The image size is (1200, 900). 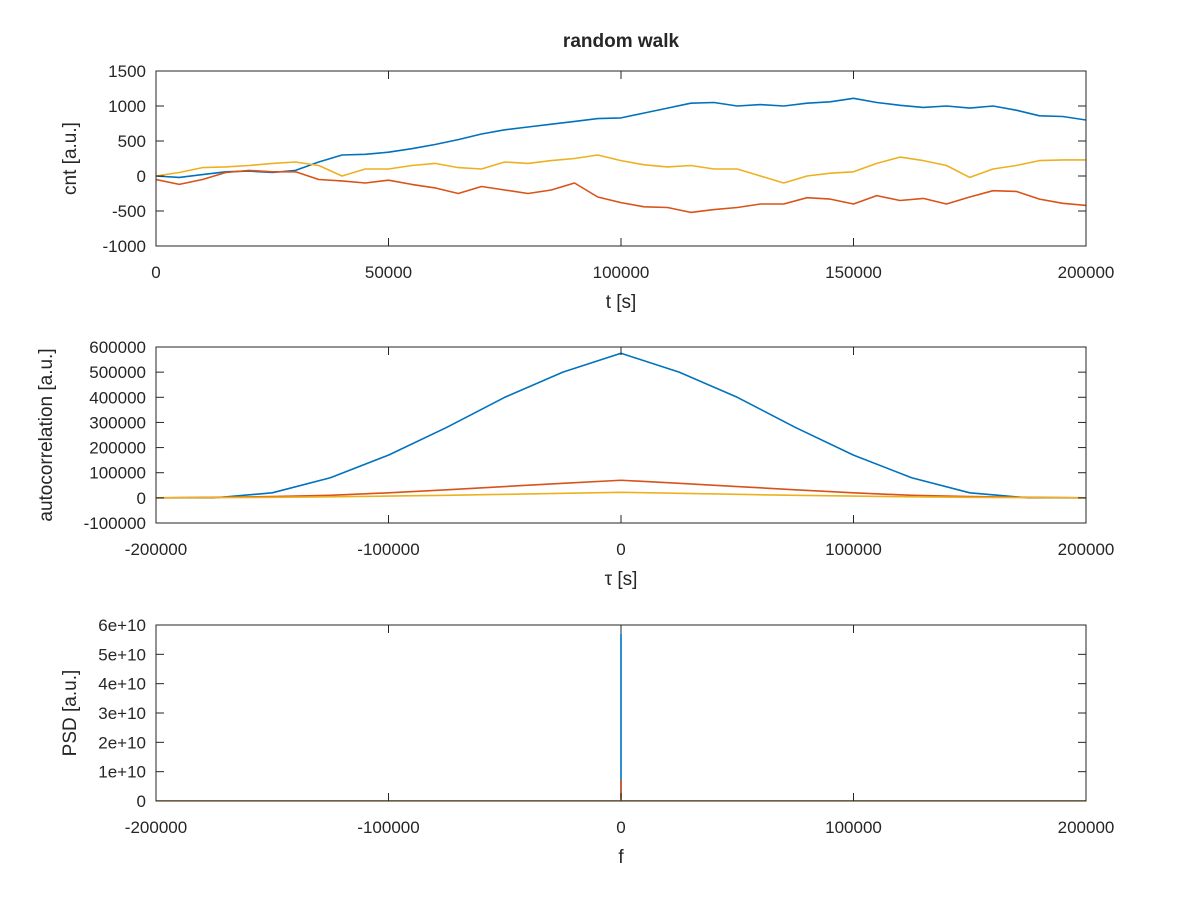 What do you see at coordinates (620, 549) in the screenshot?
I see `mid-x-tick-label: 0` at bounding box center [620, 549].